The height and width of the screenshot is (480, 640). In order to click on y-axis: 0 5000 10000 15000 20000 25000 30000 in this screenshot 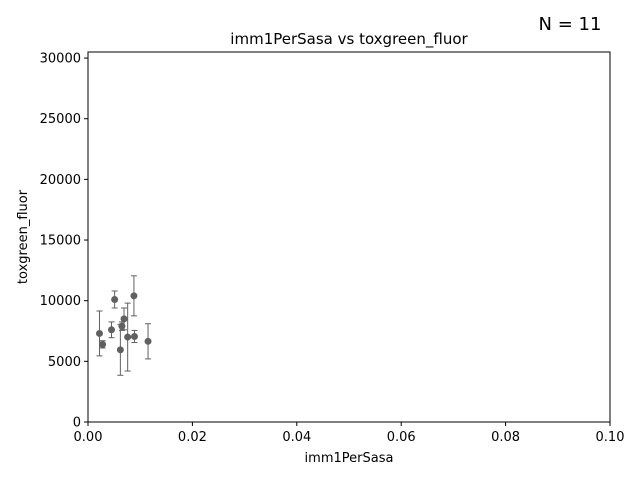, I will do `click(64, 241)`.